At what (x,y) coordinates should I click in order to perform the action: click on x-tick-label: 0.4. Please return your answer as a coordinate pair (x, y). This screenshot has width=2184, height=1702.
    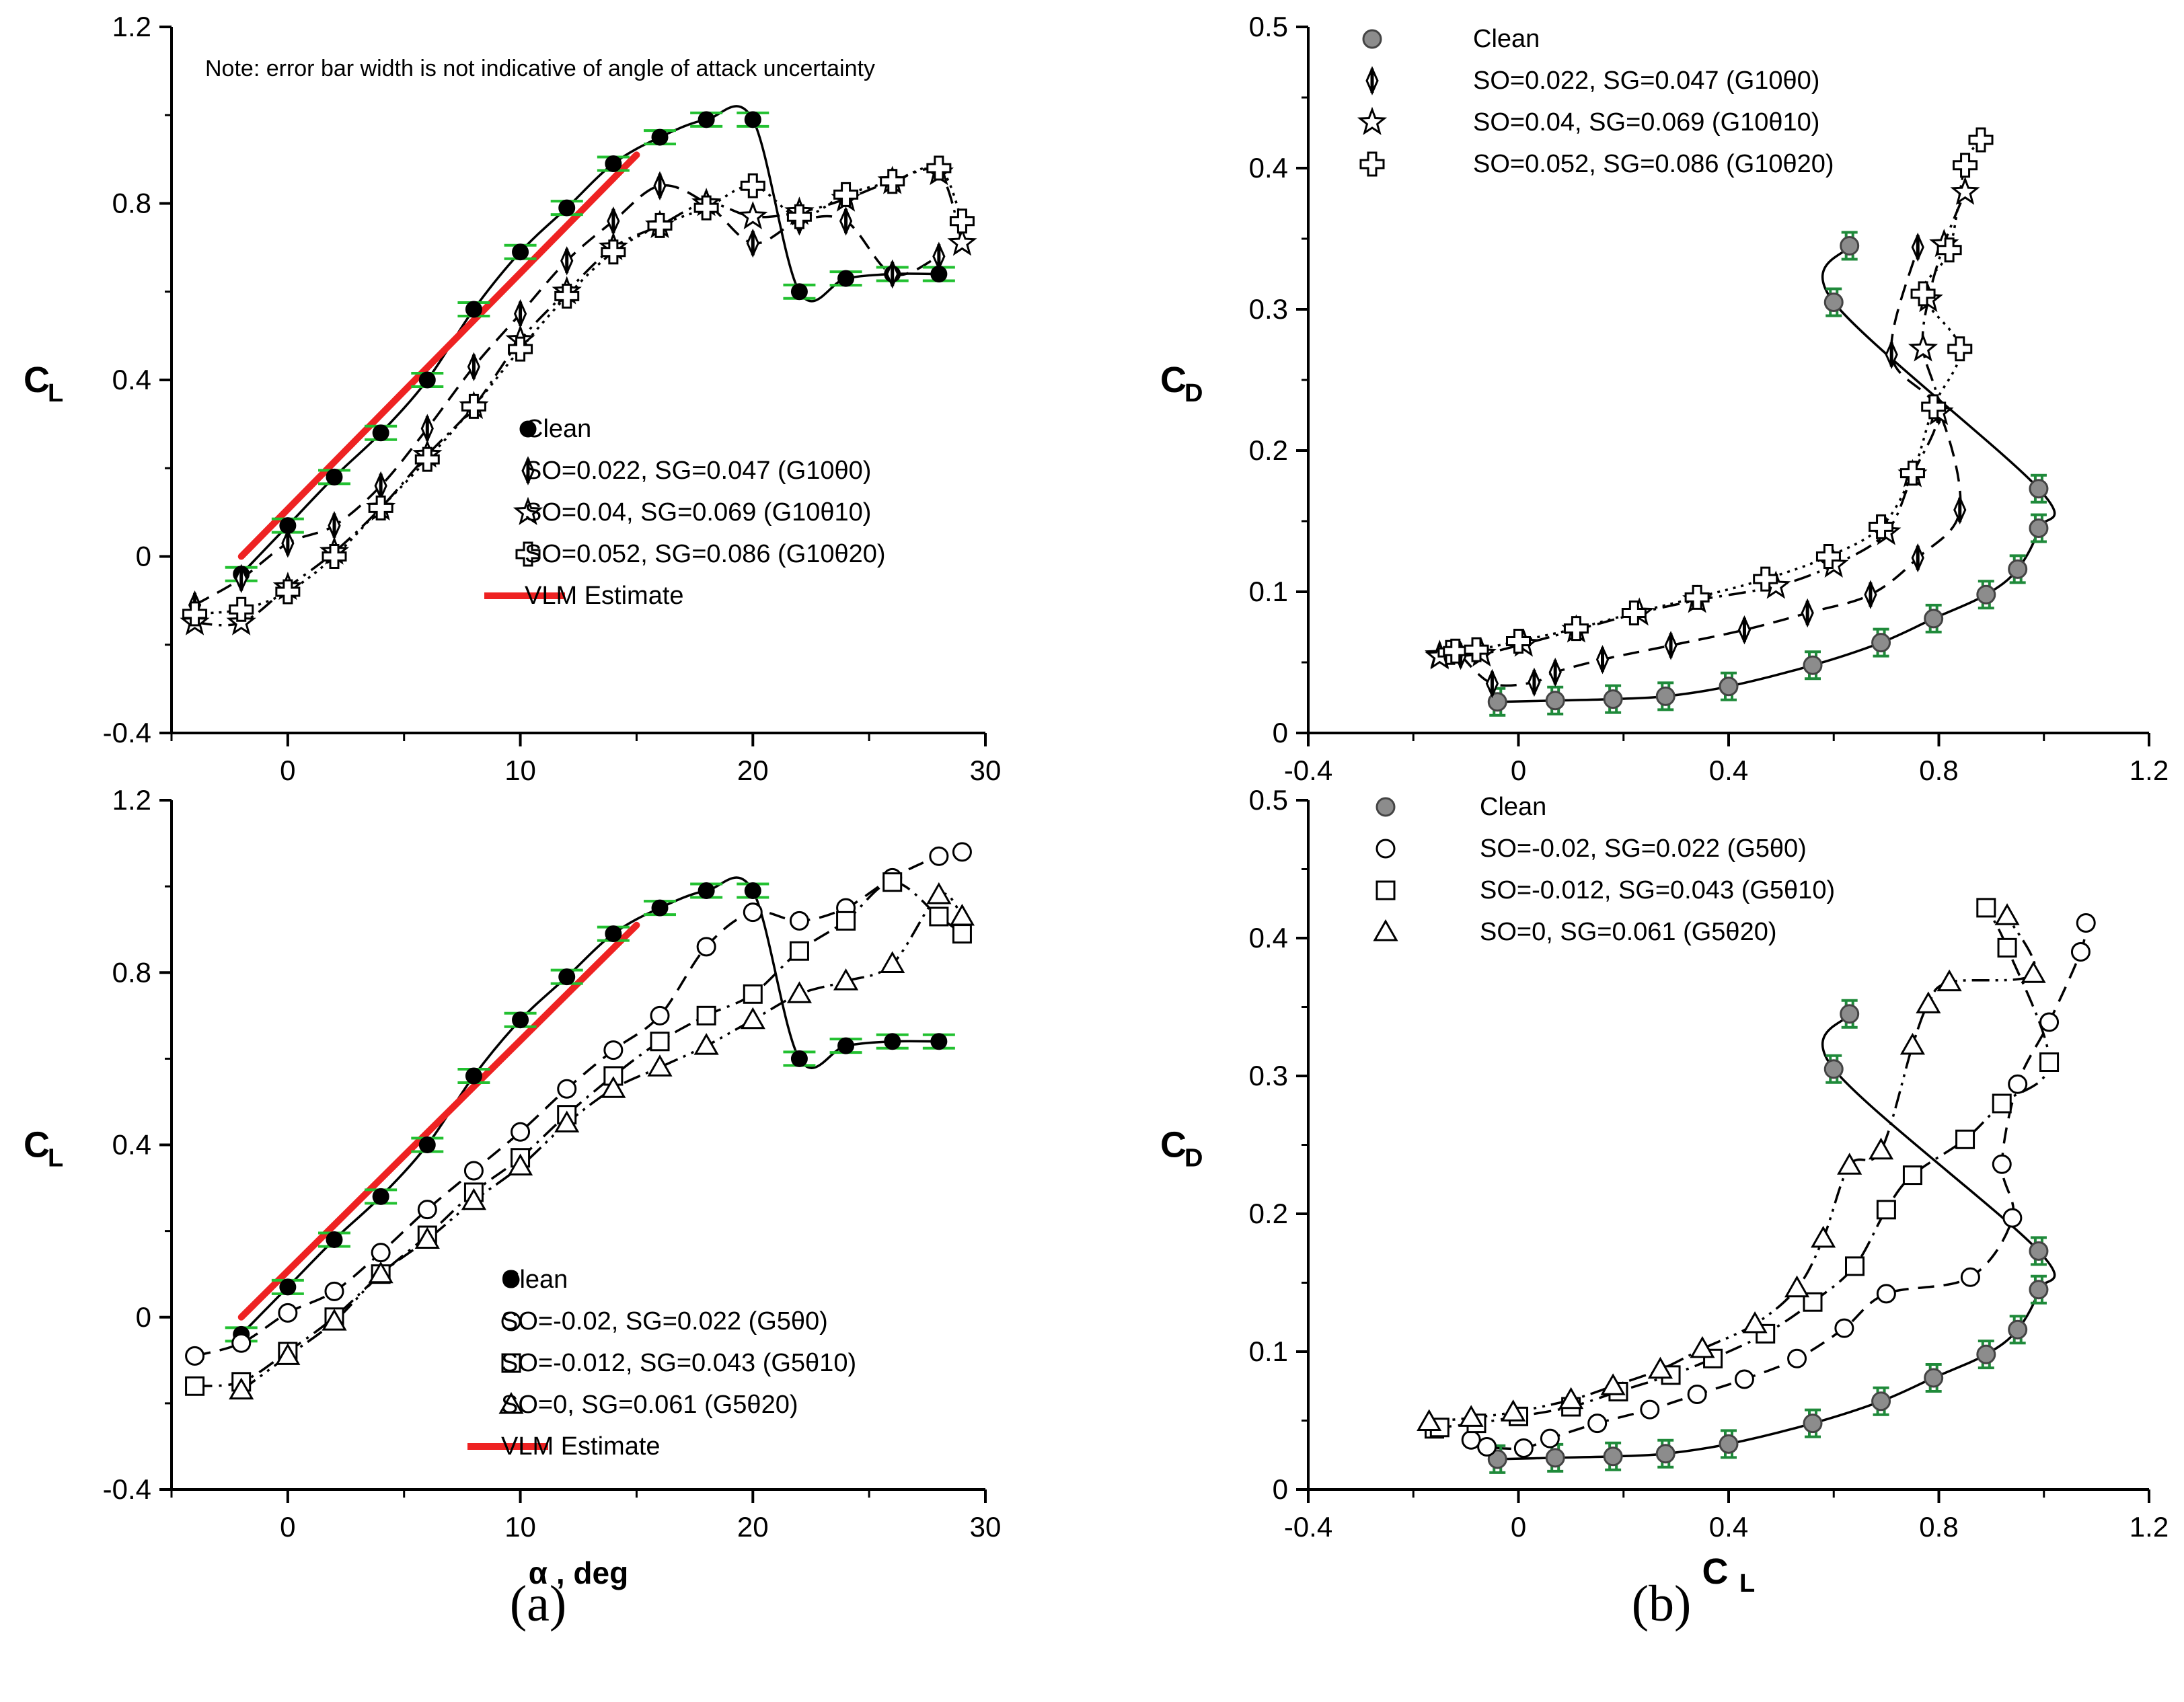
    Looking at the image, I should click on (1728, 1527).